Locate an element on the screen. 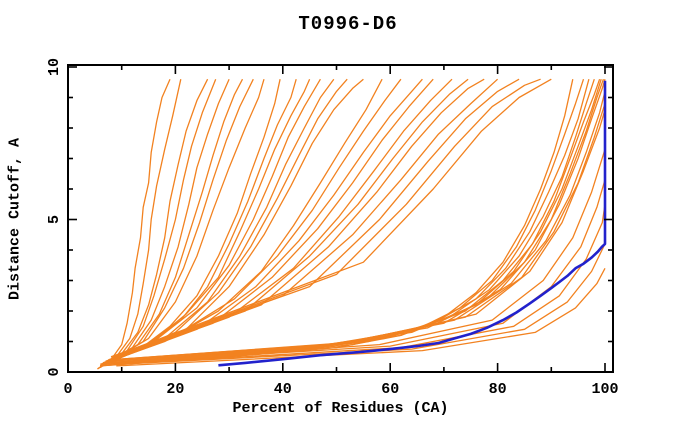  y-axis-label: Distance Cutoff, A is located at coordinates (15, 218).